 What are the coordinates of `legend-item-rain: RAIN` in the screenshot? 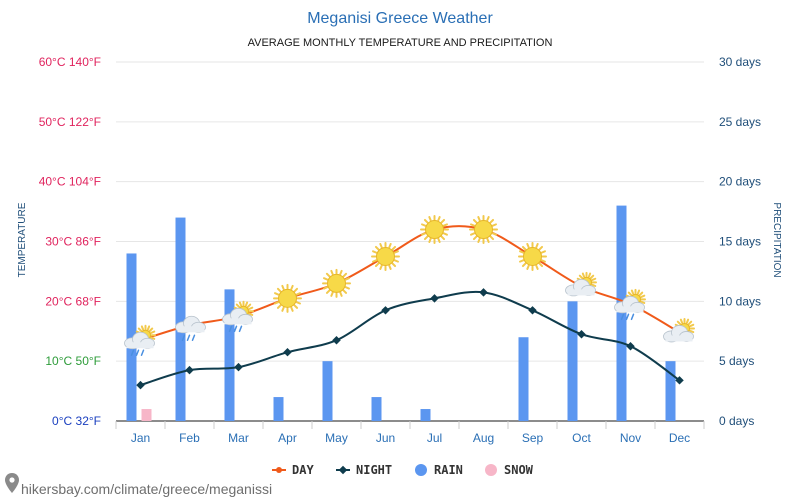 It's located at (439, 470).